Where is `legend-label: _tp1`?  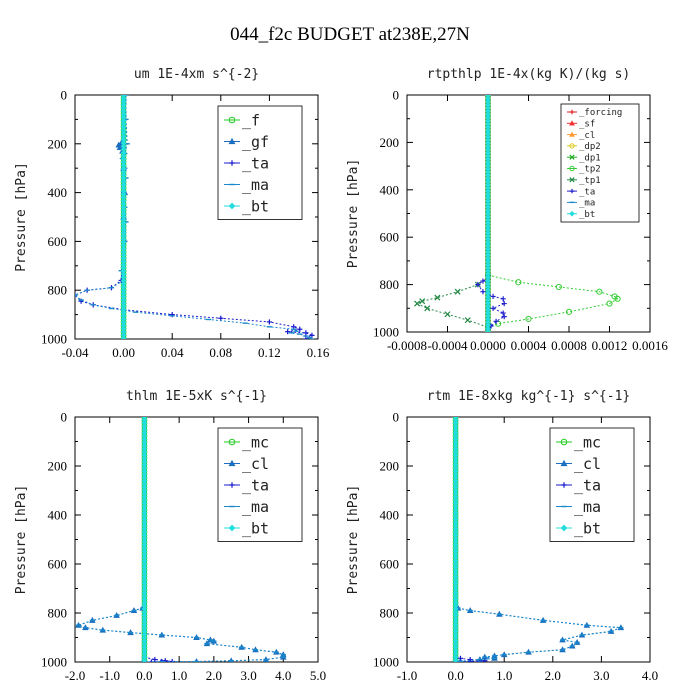 legend-label: _tp1 is located at coordinates (590, 181).